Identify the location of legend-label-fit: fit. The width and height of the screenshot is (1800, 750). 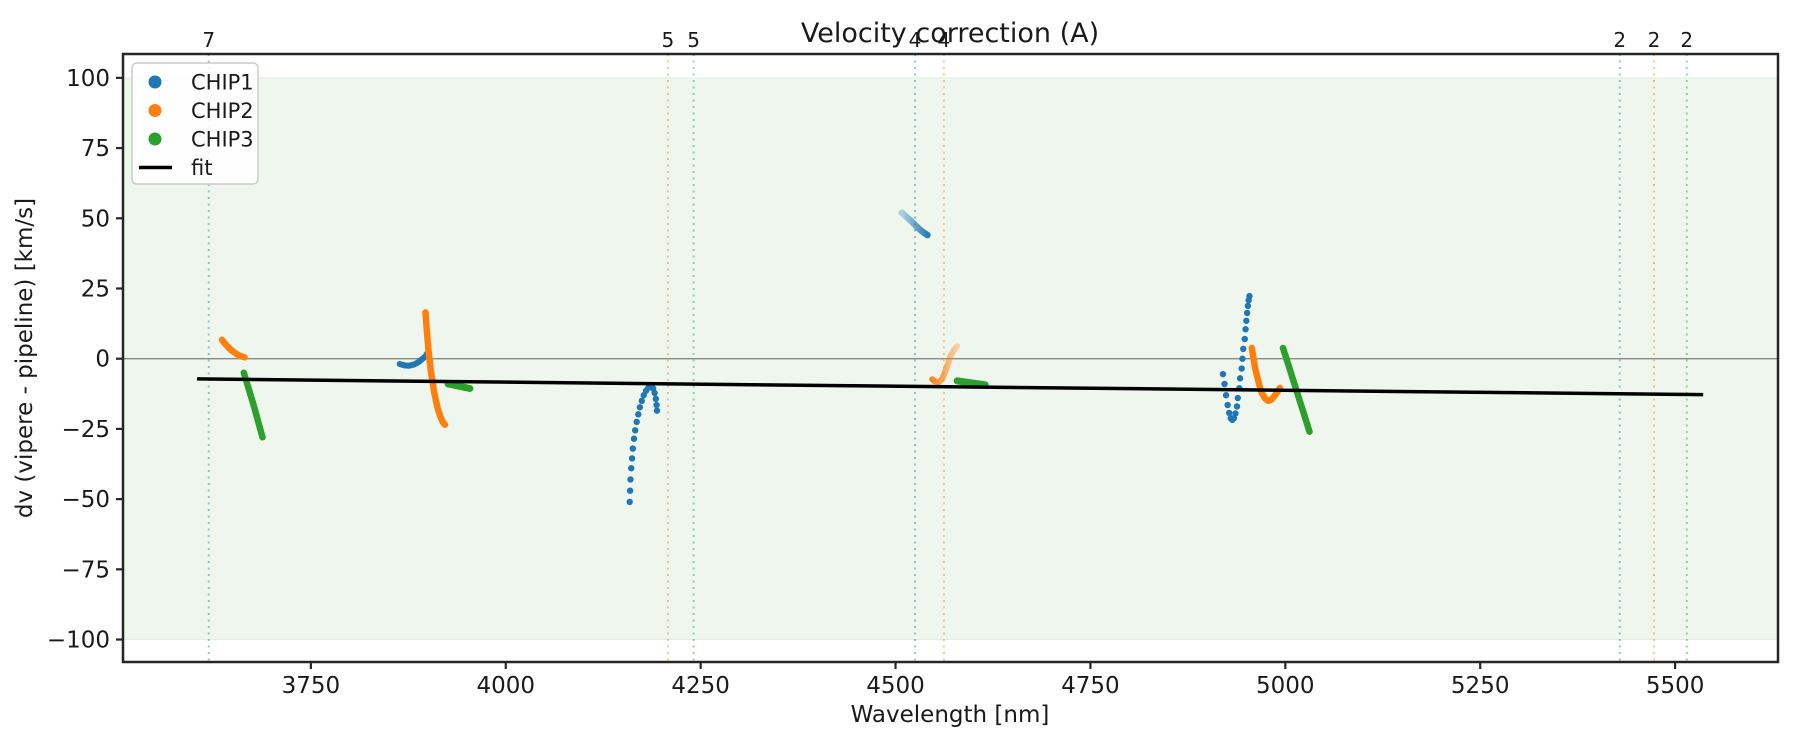
(201, 168).